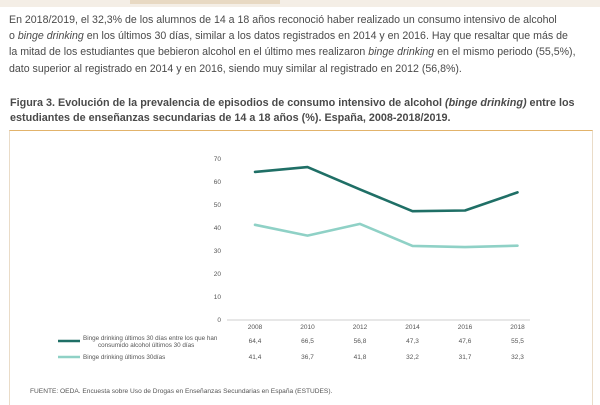 The height and width of the screenshot is (405, 600). Describe the element at coordinates (485, 103) in the screenshot. I see `figure-title-em: (binge drinking)` at that location.